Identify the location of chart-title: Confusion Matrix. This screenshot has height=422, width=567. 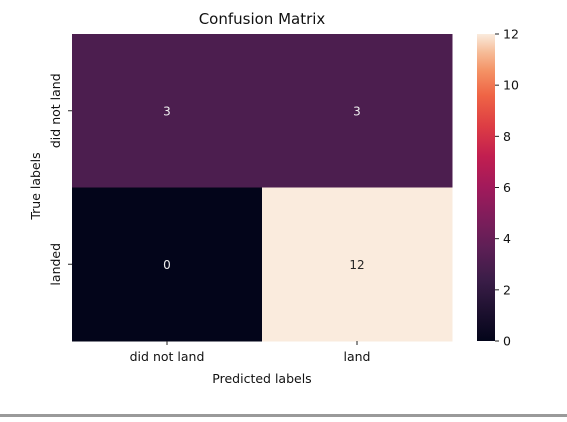
(262, 19).